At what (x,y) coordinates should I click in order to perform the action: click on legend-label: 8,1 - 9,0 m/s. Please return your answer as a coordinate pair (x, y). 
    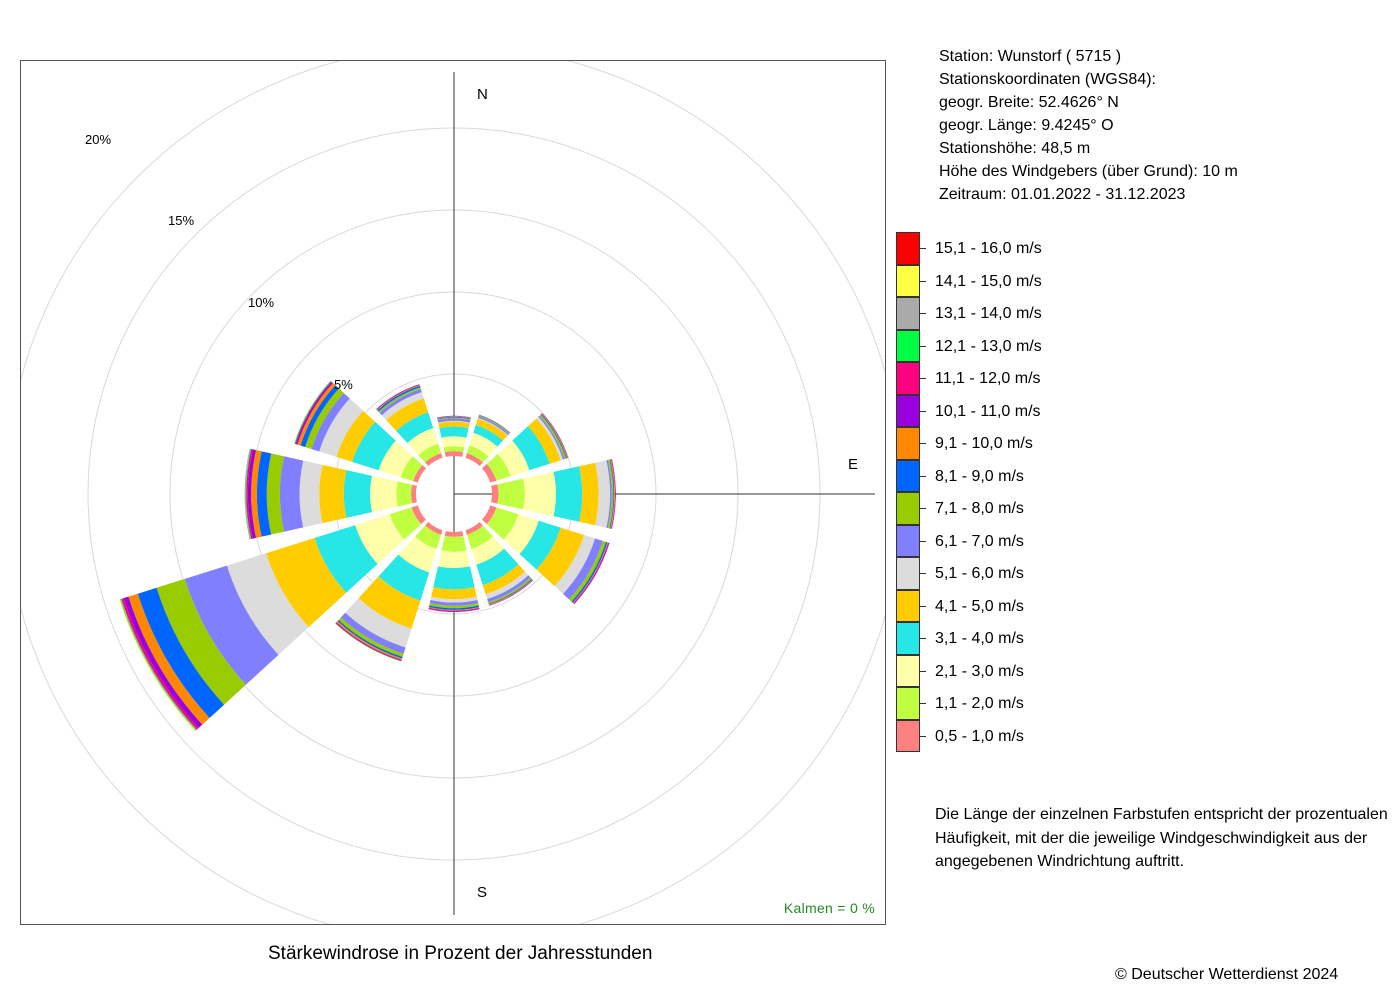
    Looking at the image, I should click on (979, 476).